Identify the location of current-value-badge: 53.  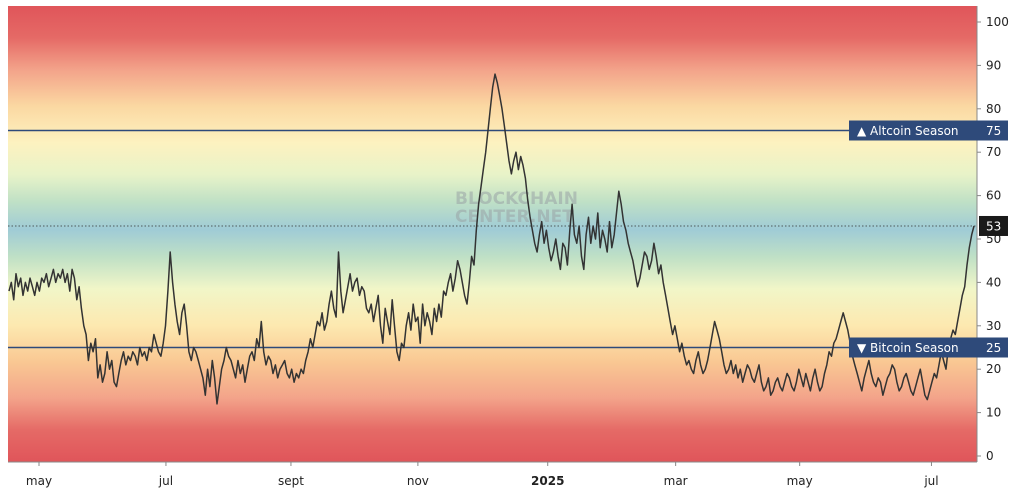
(993, 225).